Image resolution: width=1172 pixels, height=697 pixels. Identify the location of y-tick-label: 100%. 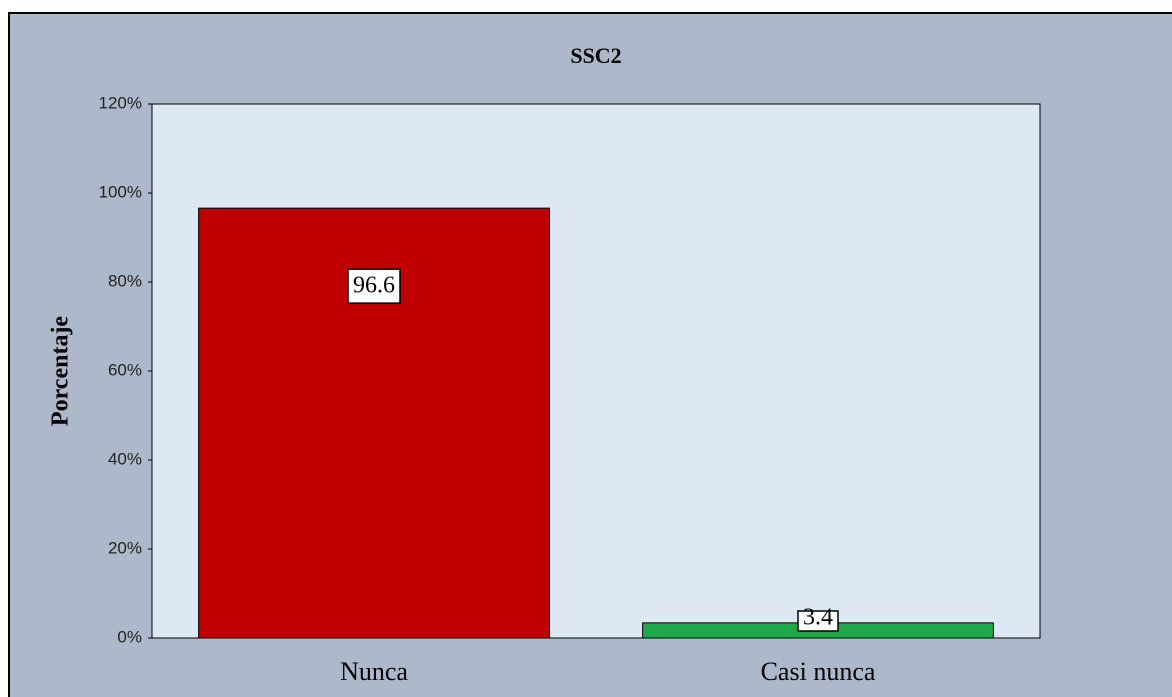
(120, 191).